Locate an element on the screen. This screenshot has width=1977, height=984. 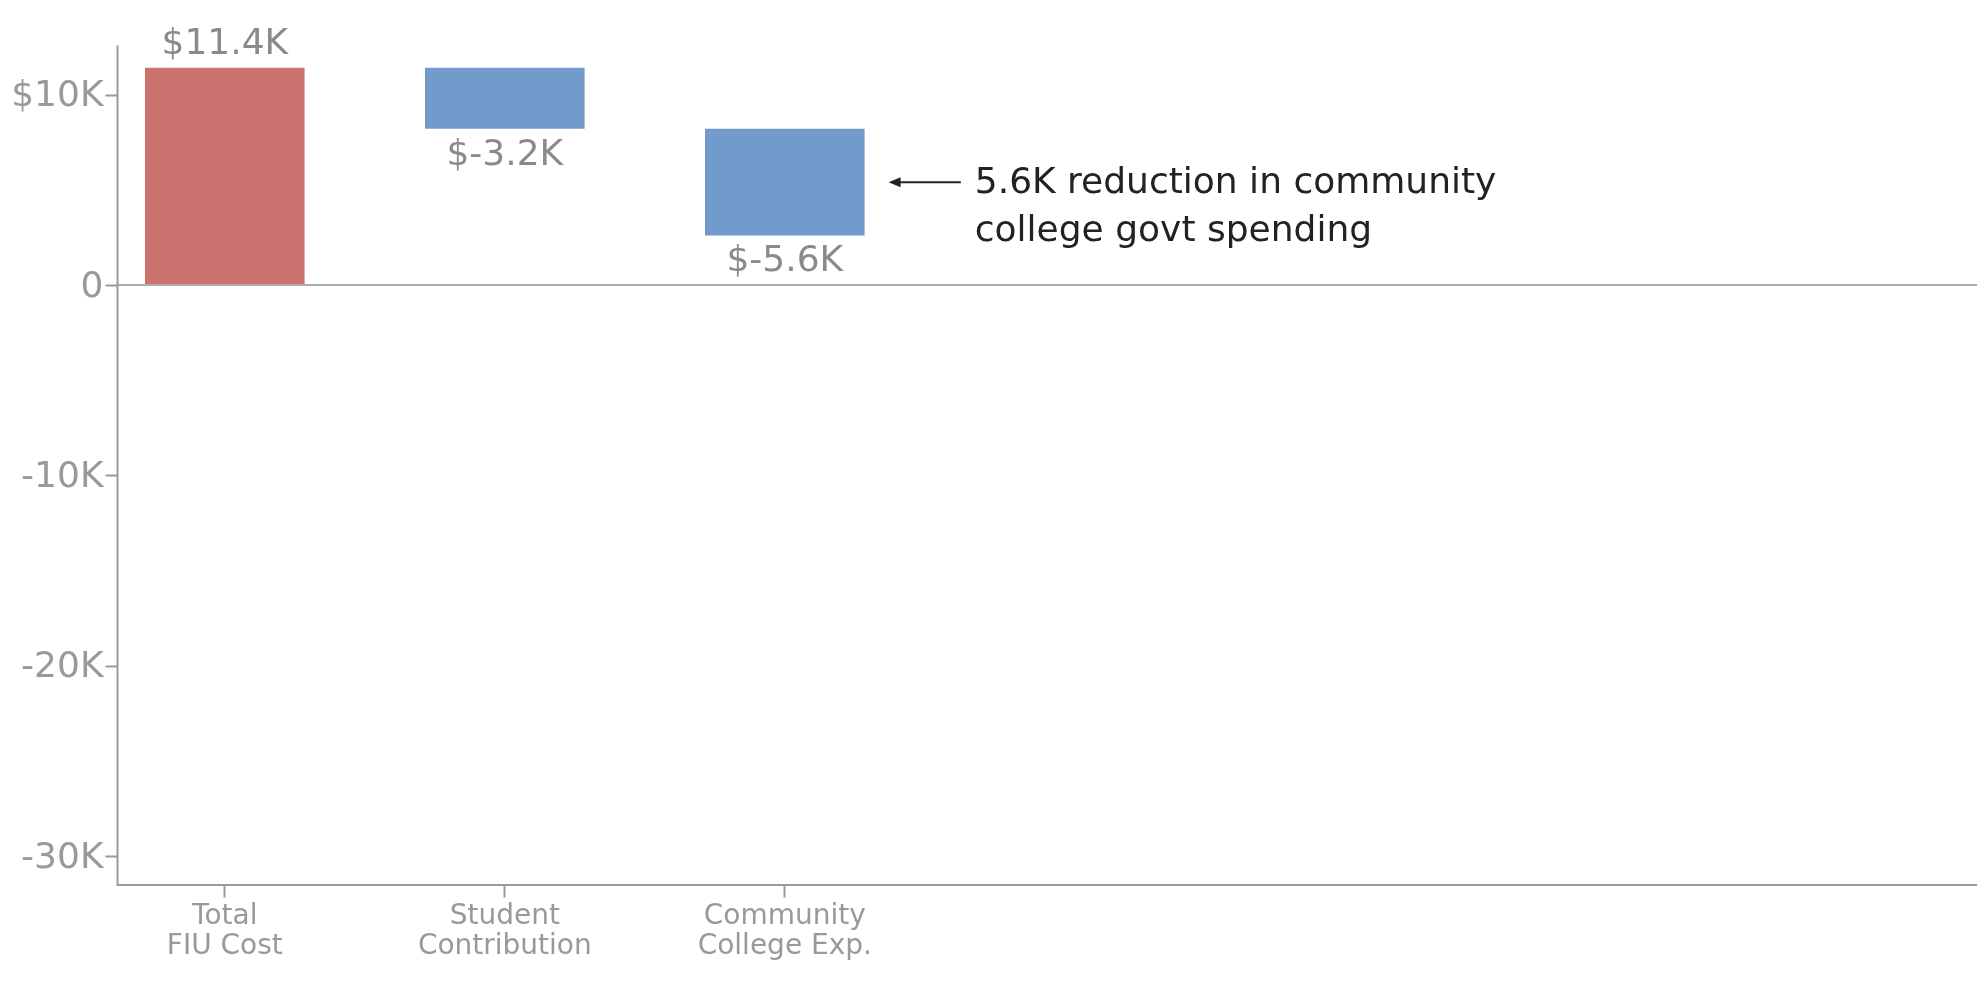
text: 5.6K reduction in community college govt spending is located at coordinates (1235, 205).